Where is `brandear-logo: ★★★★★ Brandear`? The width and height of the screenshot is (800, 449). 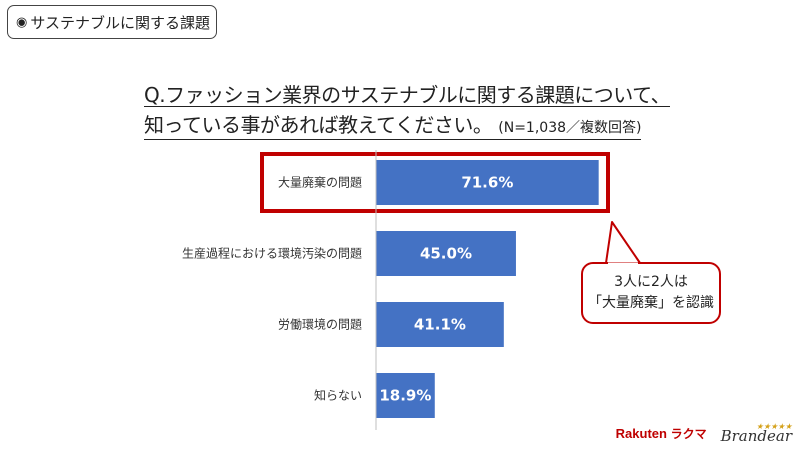
brandear-logo: ★★★★★ Brandear is located at coordinates (756, 433).